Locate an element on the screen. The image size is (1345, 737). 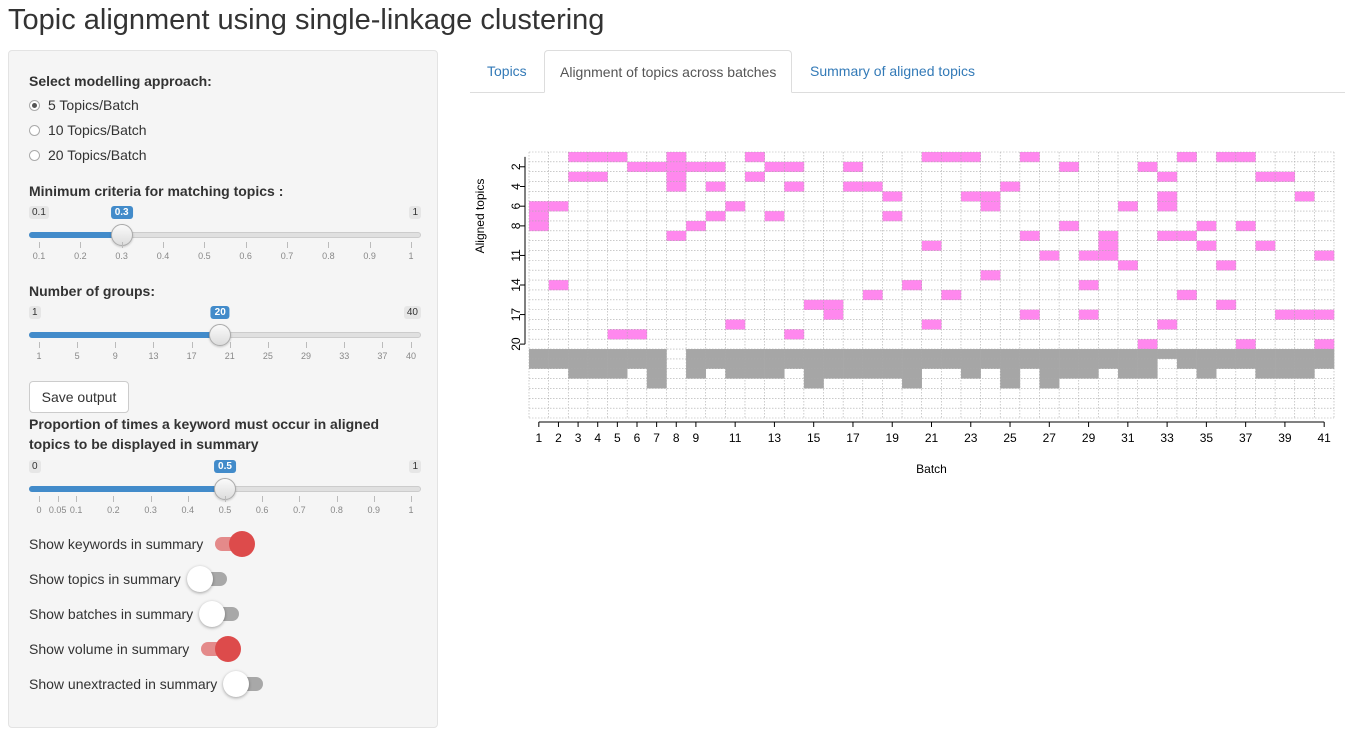
slider-tick-label: 13 is located at coordinates (153, 356).